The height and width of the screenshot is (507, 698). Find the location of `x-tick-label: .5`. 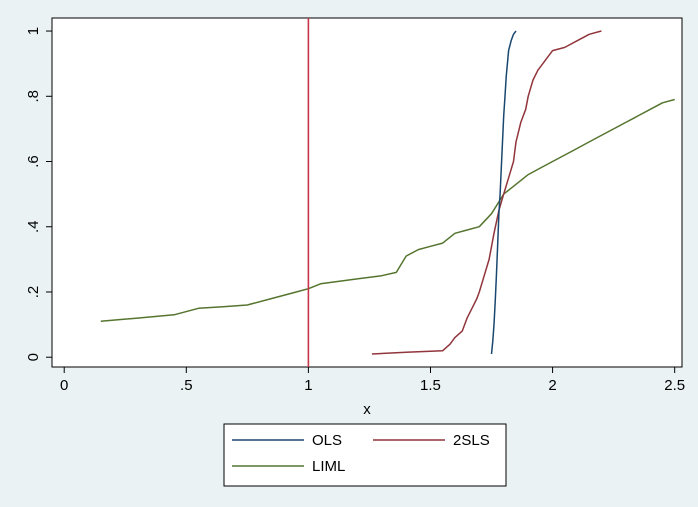

x-tick-label: .5 is located at coordinates (186, 385).